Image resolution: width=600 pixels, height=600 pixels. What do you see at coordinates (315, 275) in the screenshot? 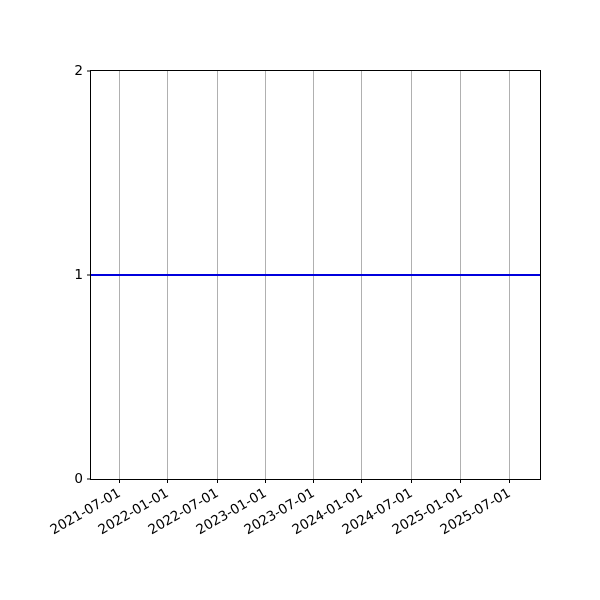
I see `data-line-constant-series` at bounding box center [315, 275].